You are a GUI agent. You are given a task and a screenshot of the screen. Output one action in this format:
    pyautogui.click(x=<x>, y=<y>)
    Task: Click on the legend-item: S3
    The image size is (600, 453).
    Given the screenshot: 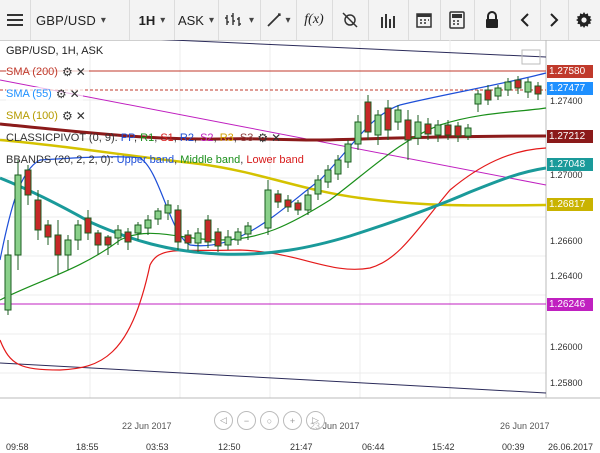 What is the action you would take?
    pyautogui.click(x=246, y=138)
    